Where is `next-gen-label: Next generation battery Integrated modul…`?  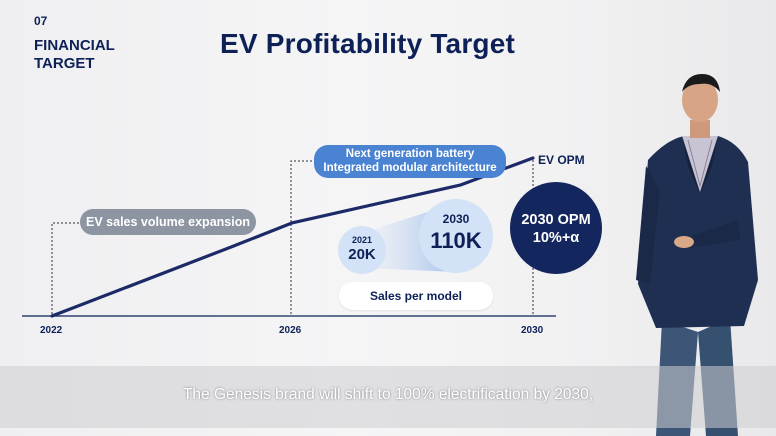
next-gen-label: Next generation battery Integrated modul… is located at coordinates (410, 161).